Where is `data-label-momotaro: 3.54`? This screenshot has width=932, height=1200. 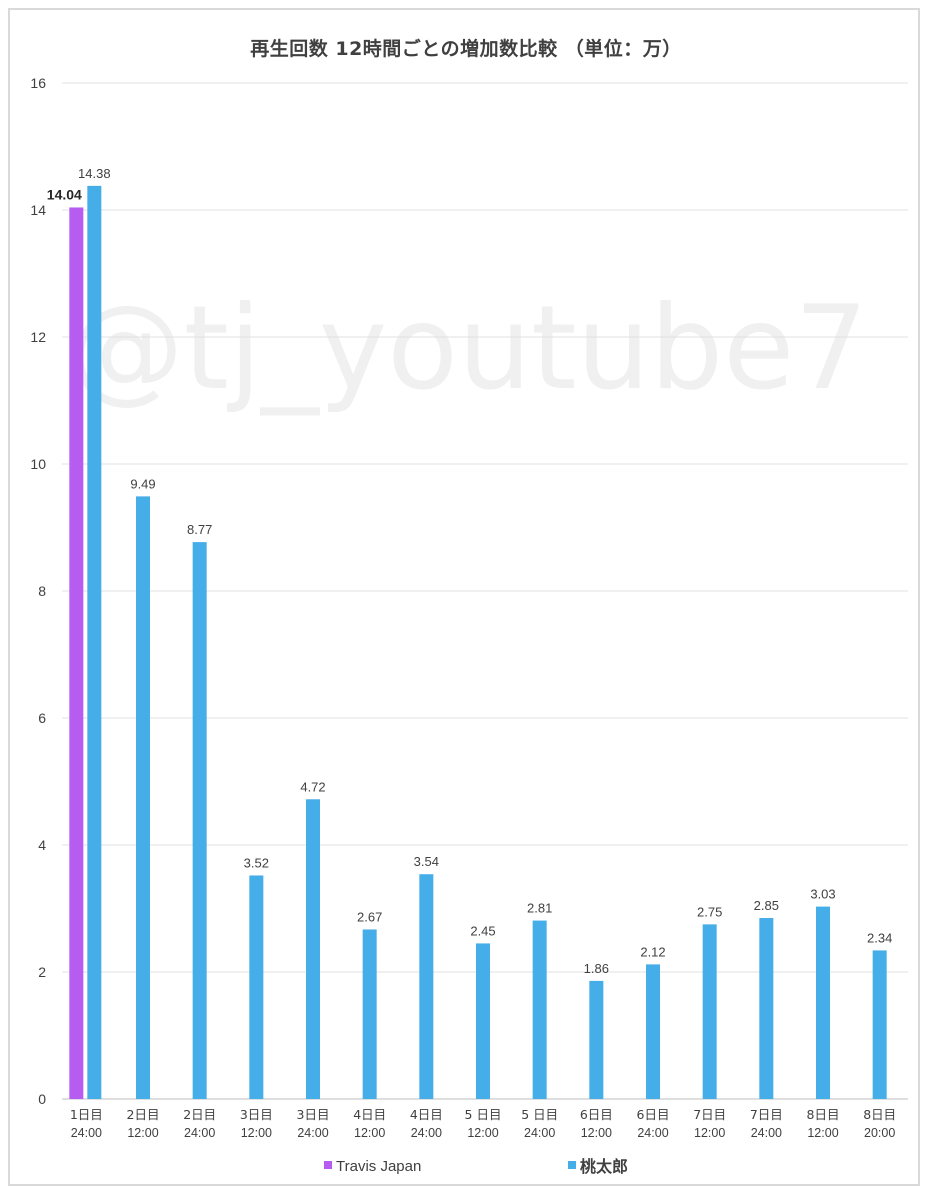 data-label-momotaro: 3.54 is located at coordinates (426, 861).